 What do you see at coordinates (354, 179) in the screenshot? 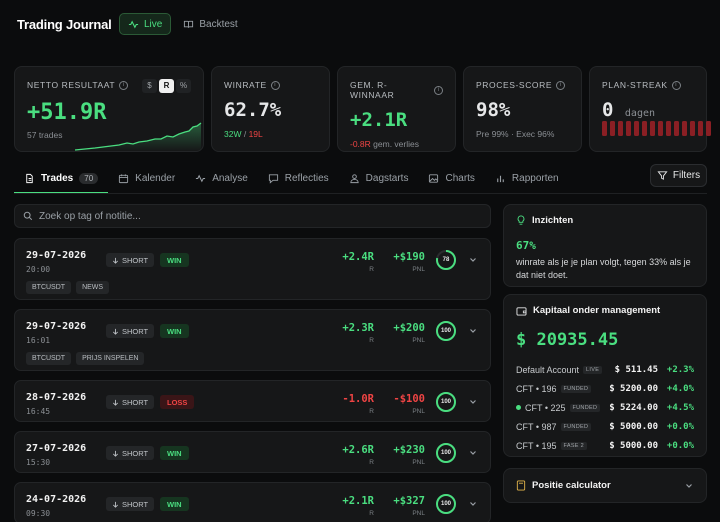
I see `user-icon` at bounding box center [354, 179].